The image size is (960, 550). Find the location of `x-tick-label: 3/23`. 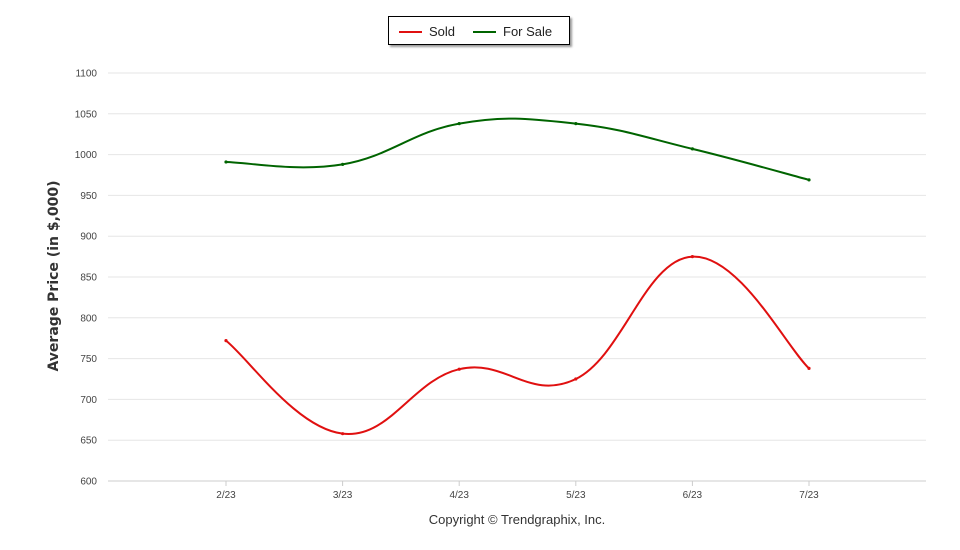

x-tick-label: 3/23 is located at coordinates (343, 495).